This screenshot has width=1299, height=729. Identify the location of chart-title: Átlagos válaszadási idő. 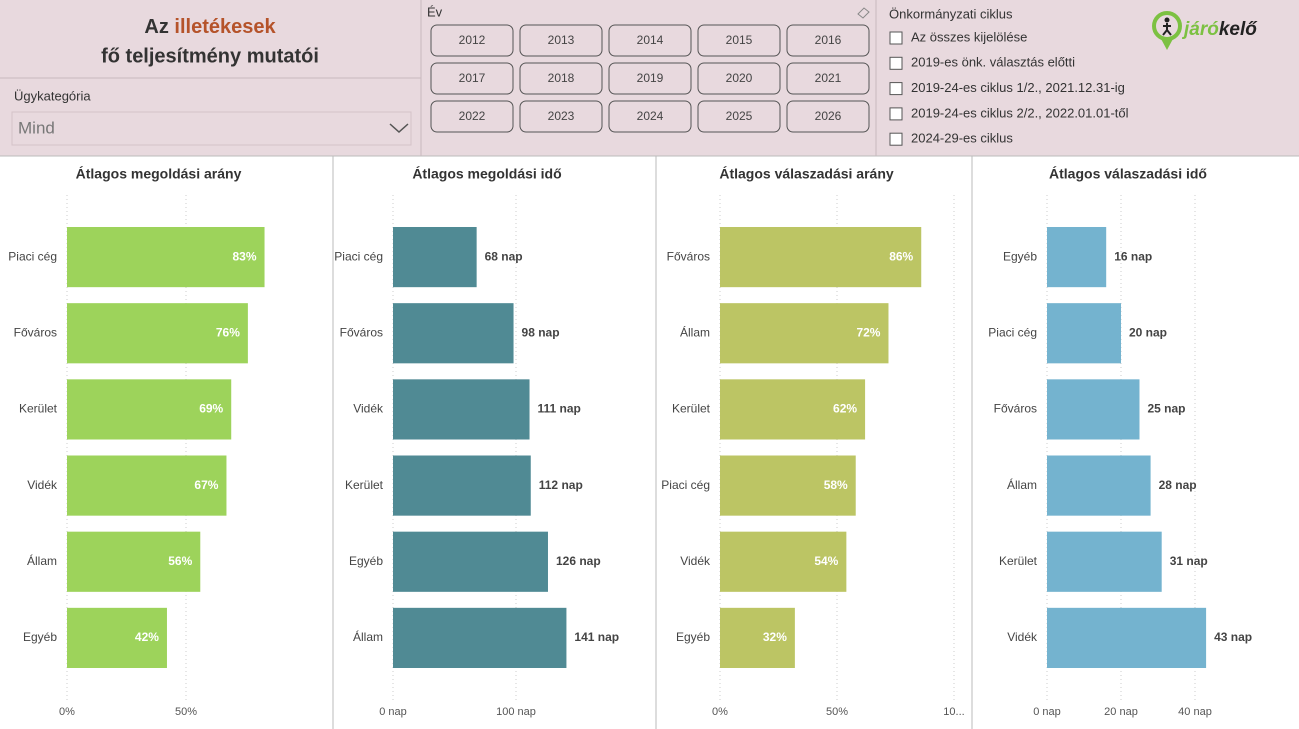
(1128, 174).